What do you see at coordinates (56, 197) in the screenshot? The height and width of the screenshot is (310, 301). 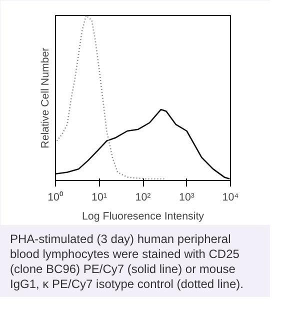 I see `x-tick-label: 10⁰` at bounding box center [56, 197].